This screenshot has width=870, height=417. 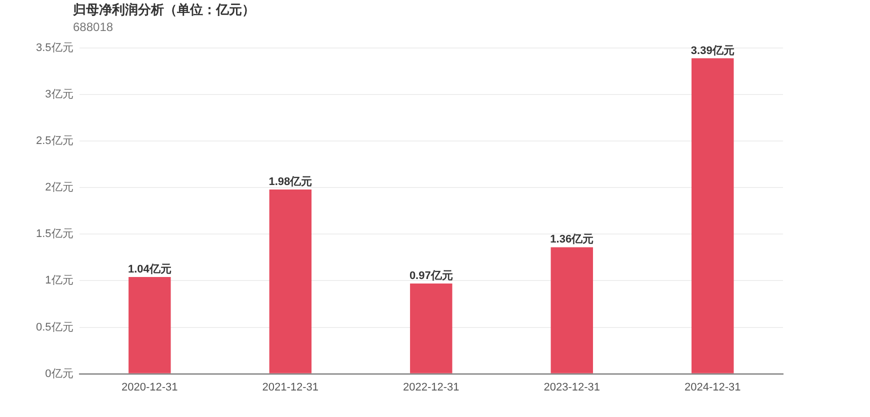 What do you see at coordinates (572, 240) in the screenshot?
I see `data-label: 1.36亿元` at bounding box center [572, 240].